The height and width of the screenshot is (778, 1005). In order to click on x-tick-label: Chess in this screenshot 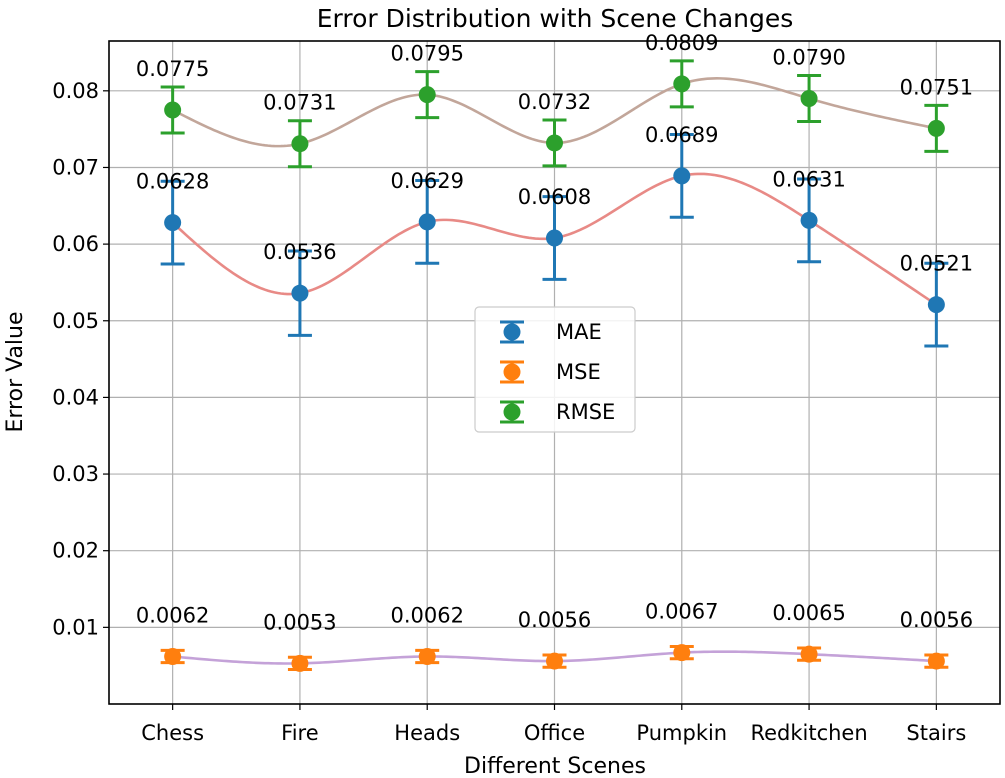, I will do `click(172, 733)`.